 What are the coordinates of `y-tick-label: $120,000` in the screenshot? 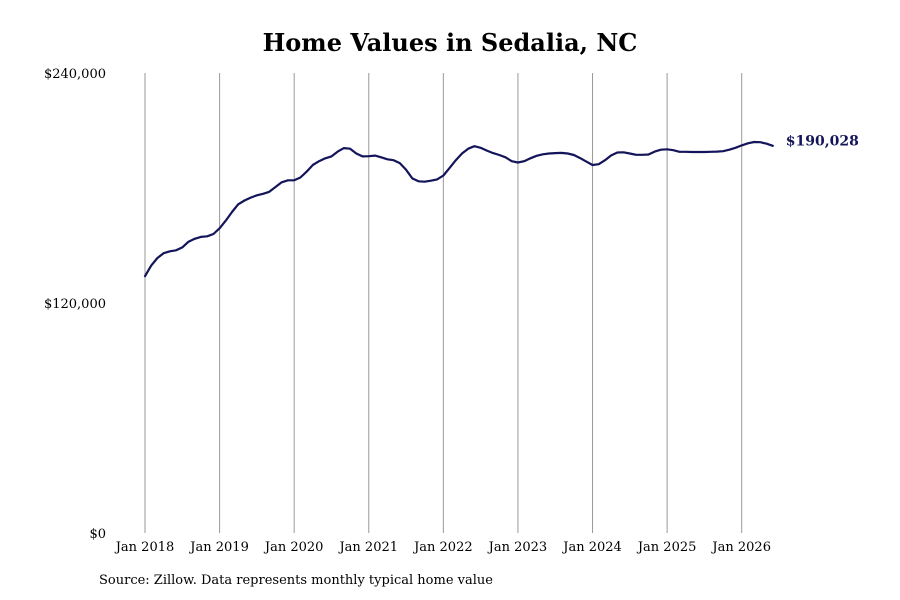 It's located at (75, 304).